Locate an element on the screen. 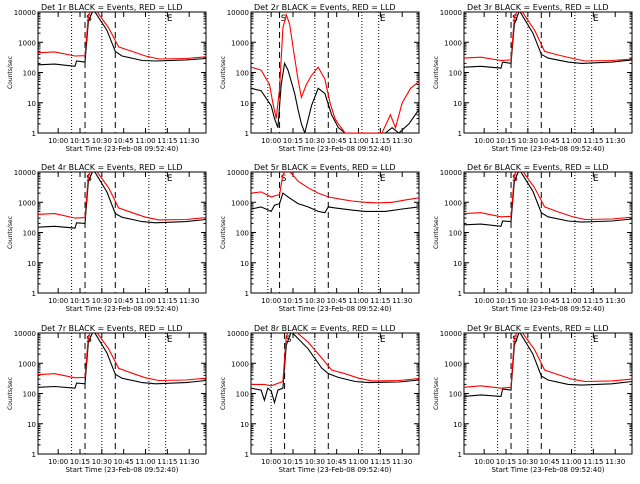 The height and width of the screenshot is (484, 640). panel-title: Det 2r BLACK = Events, RED = LLD is located at coordinates (325, 7).